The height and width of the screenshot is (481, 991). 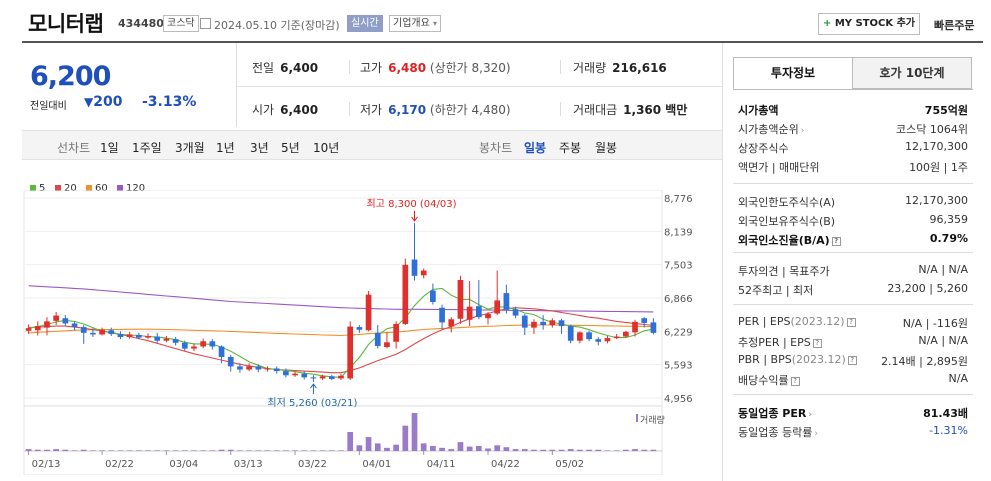 What do you see at coordinates (853, 89) in the screenshot?
I see `tab-underline` at bounding box center [853, 89].